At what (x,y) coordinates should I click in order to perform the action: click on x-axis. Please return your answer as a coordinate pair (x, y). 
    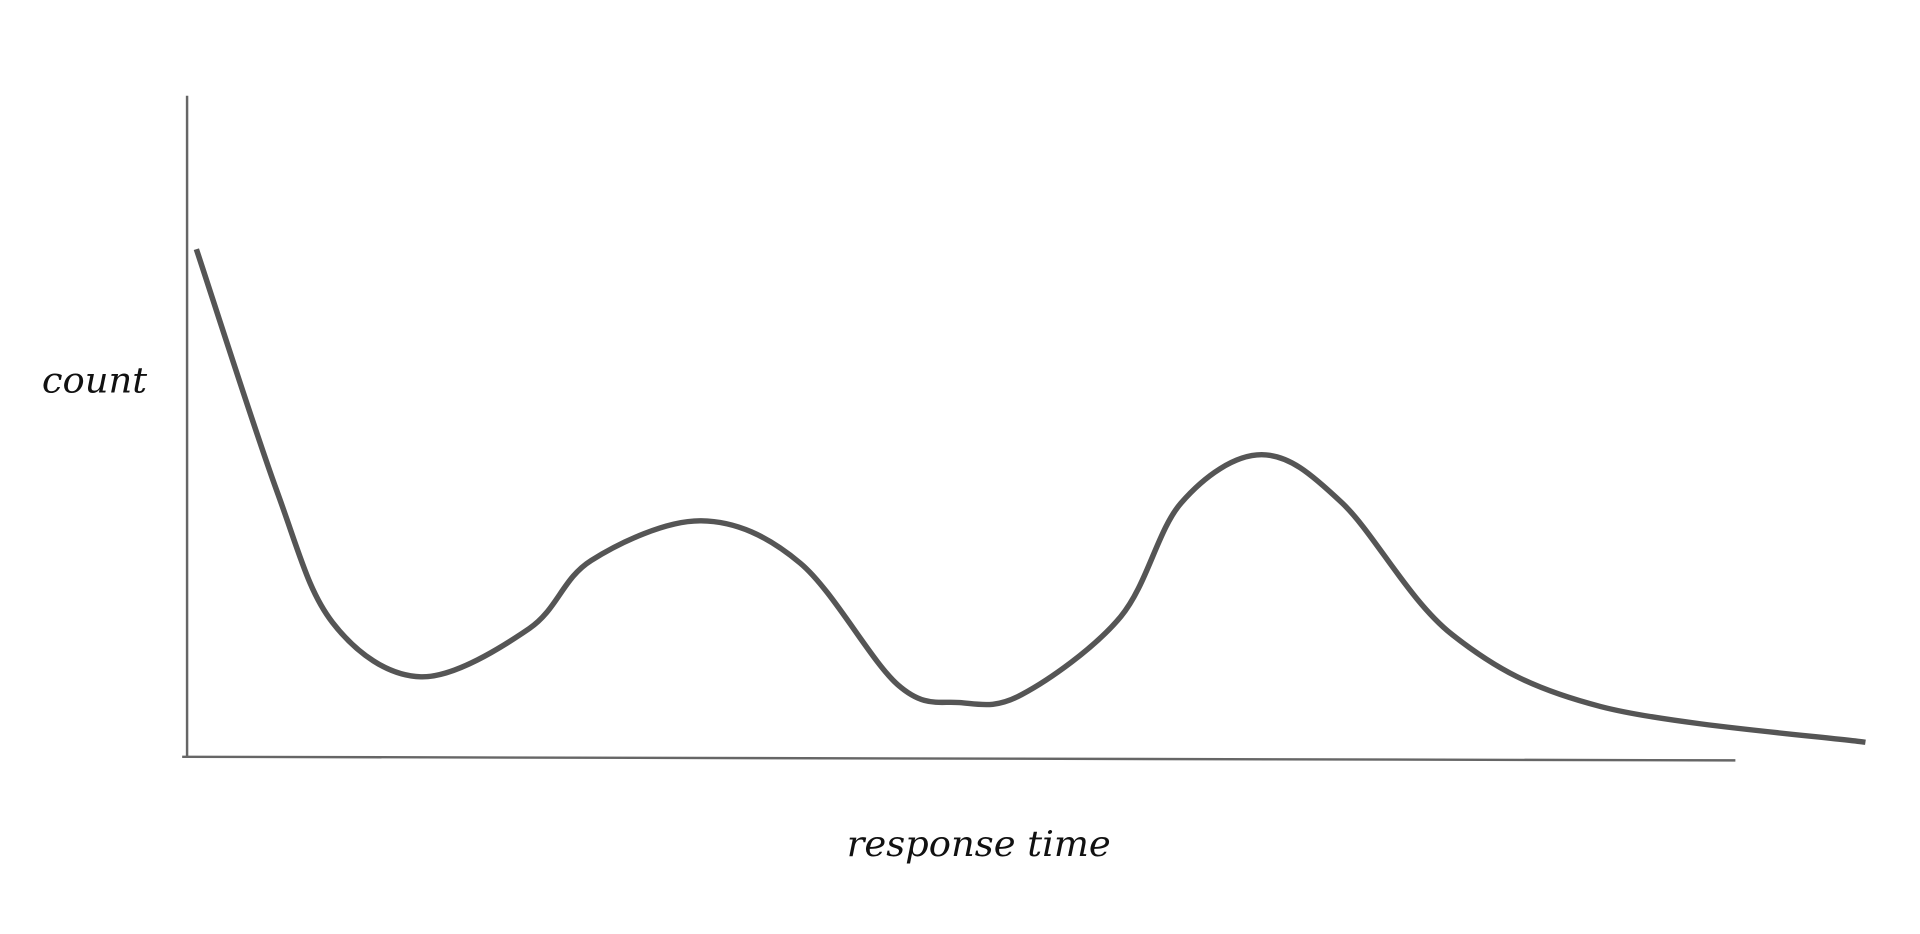
    Looking at the image, I should click on (959, 758).